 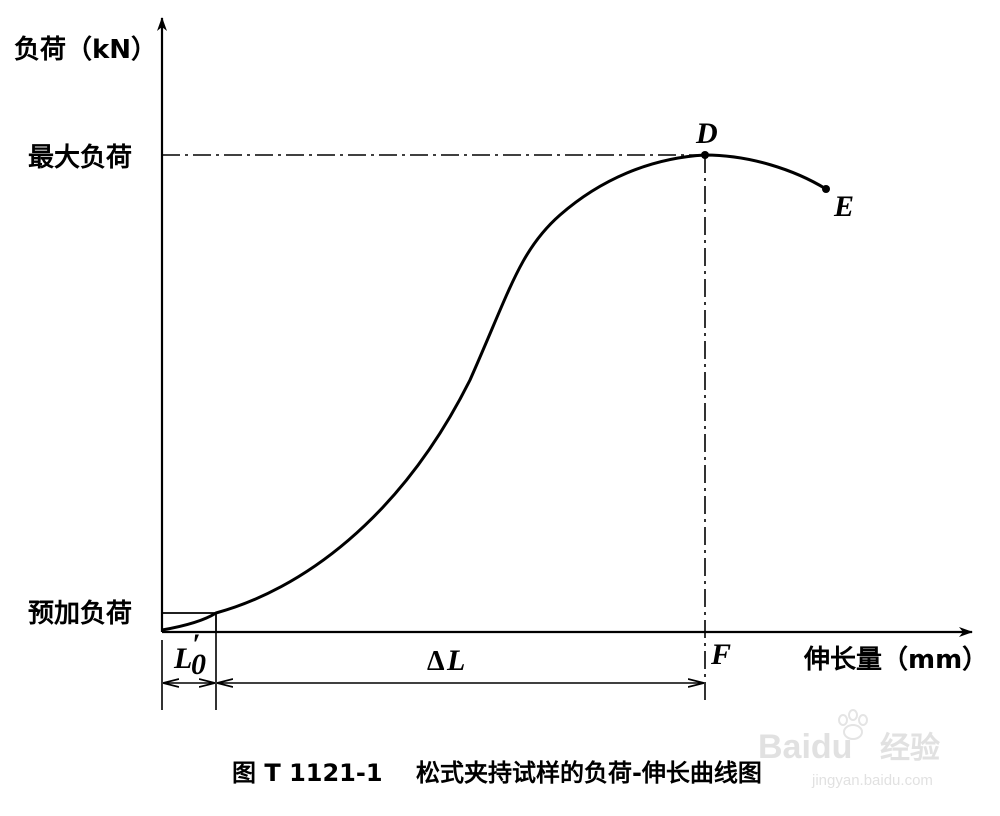 I want to click on watermark-brand: Baidu, so click(x=805, y=747).